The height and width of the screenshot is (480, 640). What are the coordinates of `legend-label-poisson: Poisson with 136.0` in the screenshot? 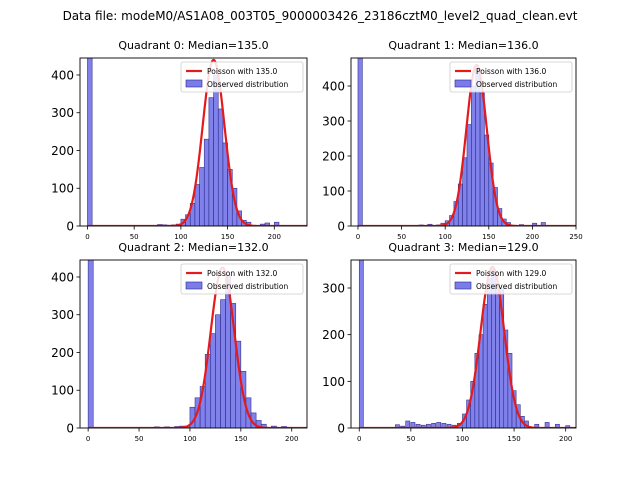 It's located at (511, 71).